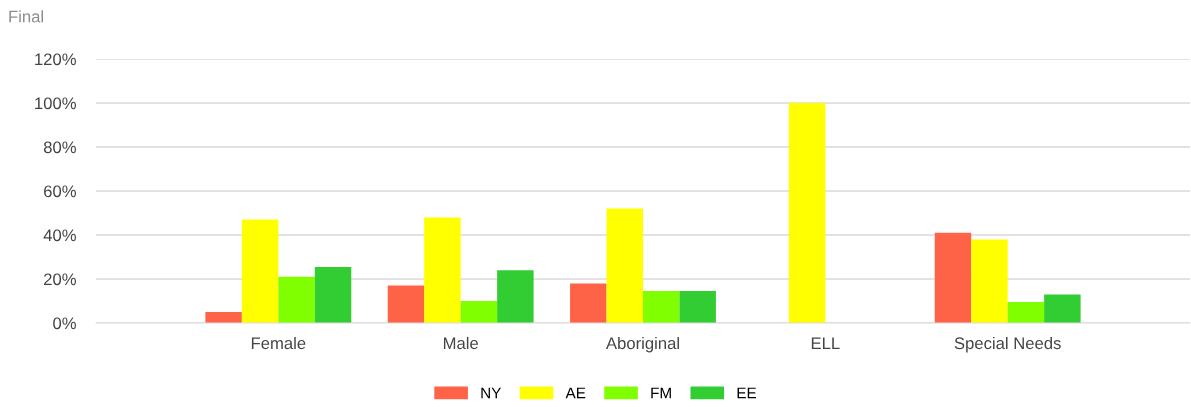  I want to click on y-tick-label: 20%, so click(60, 279).